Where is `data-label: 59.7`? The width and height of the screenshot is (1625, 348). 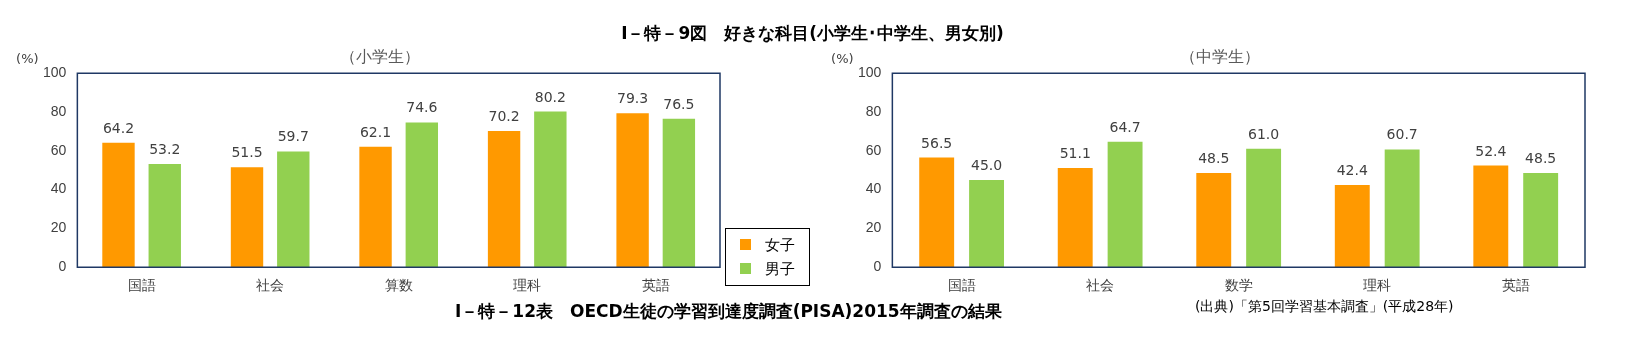
data-label: 59.7 is located at coordinates (293, 136).